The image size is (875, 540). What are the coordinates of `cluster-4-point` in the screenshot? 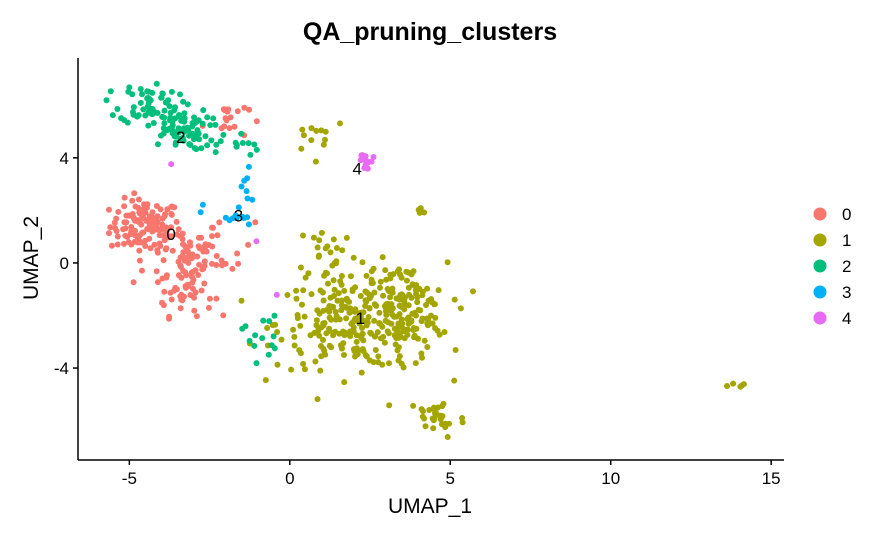 It's located at (276, 294).